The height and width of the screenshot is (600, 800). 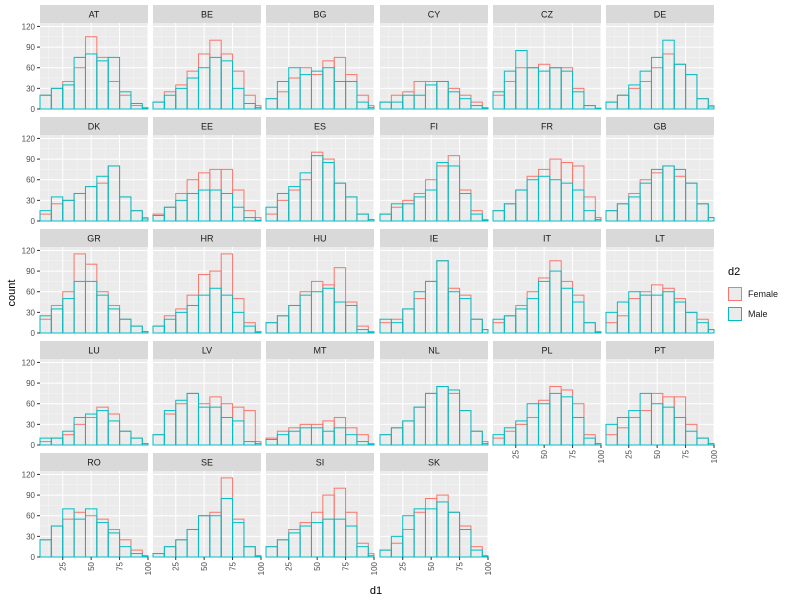 What do you see at coordinates (207, 290) in the screenshot?
I see `panel-bg-hr` at bounding box center [207, 290].